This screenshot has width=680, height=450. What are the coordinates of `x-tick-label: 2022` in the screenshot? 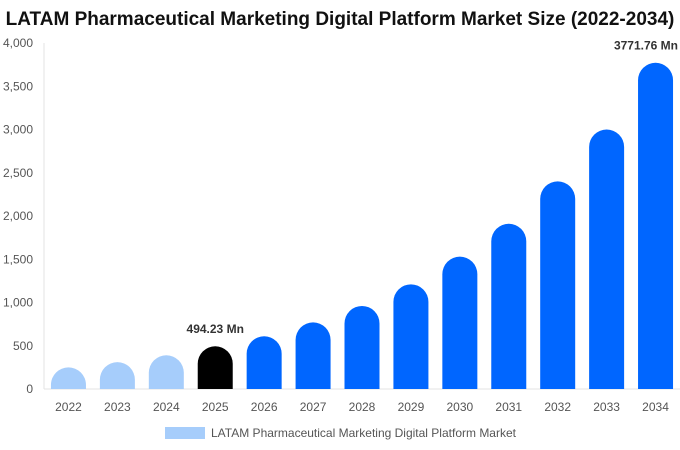 It's located at (68, 407).